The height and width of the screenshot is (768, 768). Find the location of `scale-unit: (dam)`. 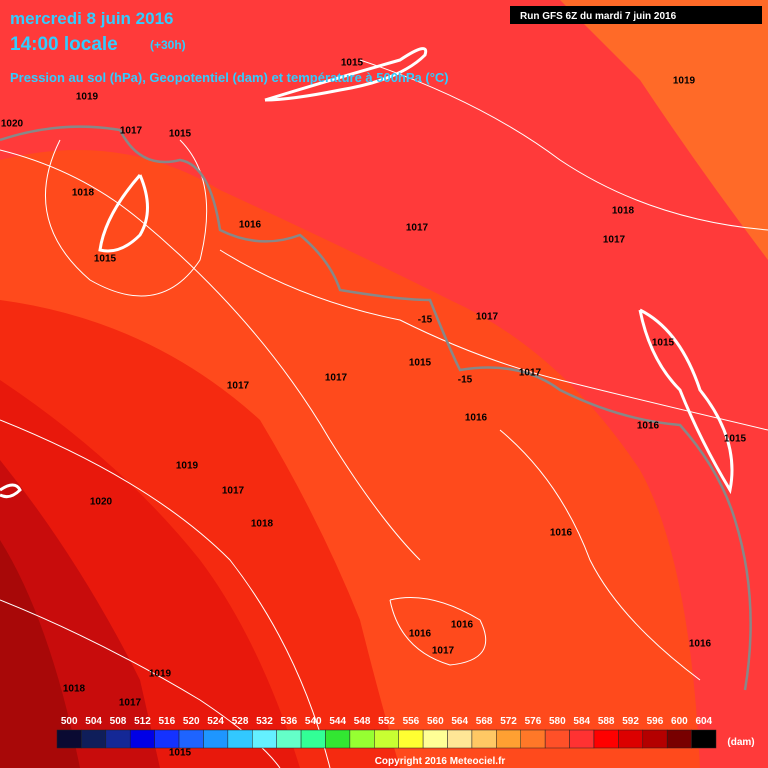

scale-unit: (dam) is located at coordinates (740, 742).